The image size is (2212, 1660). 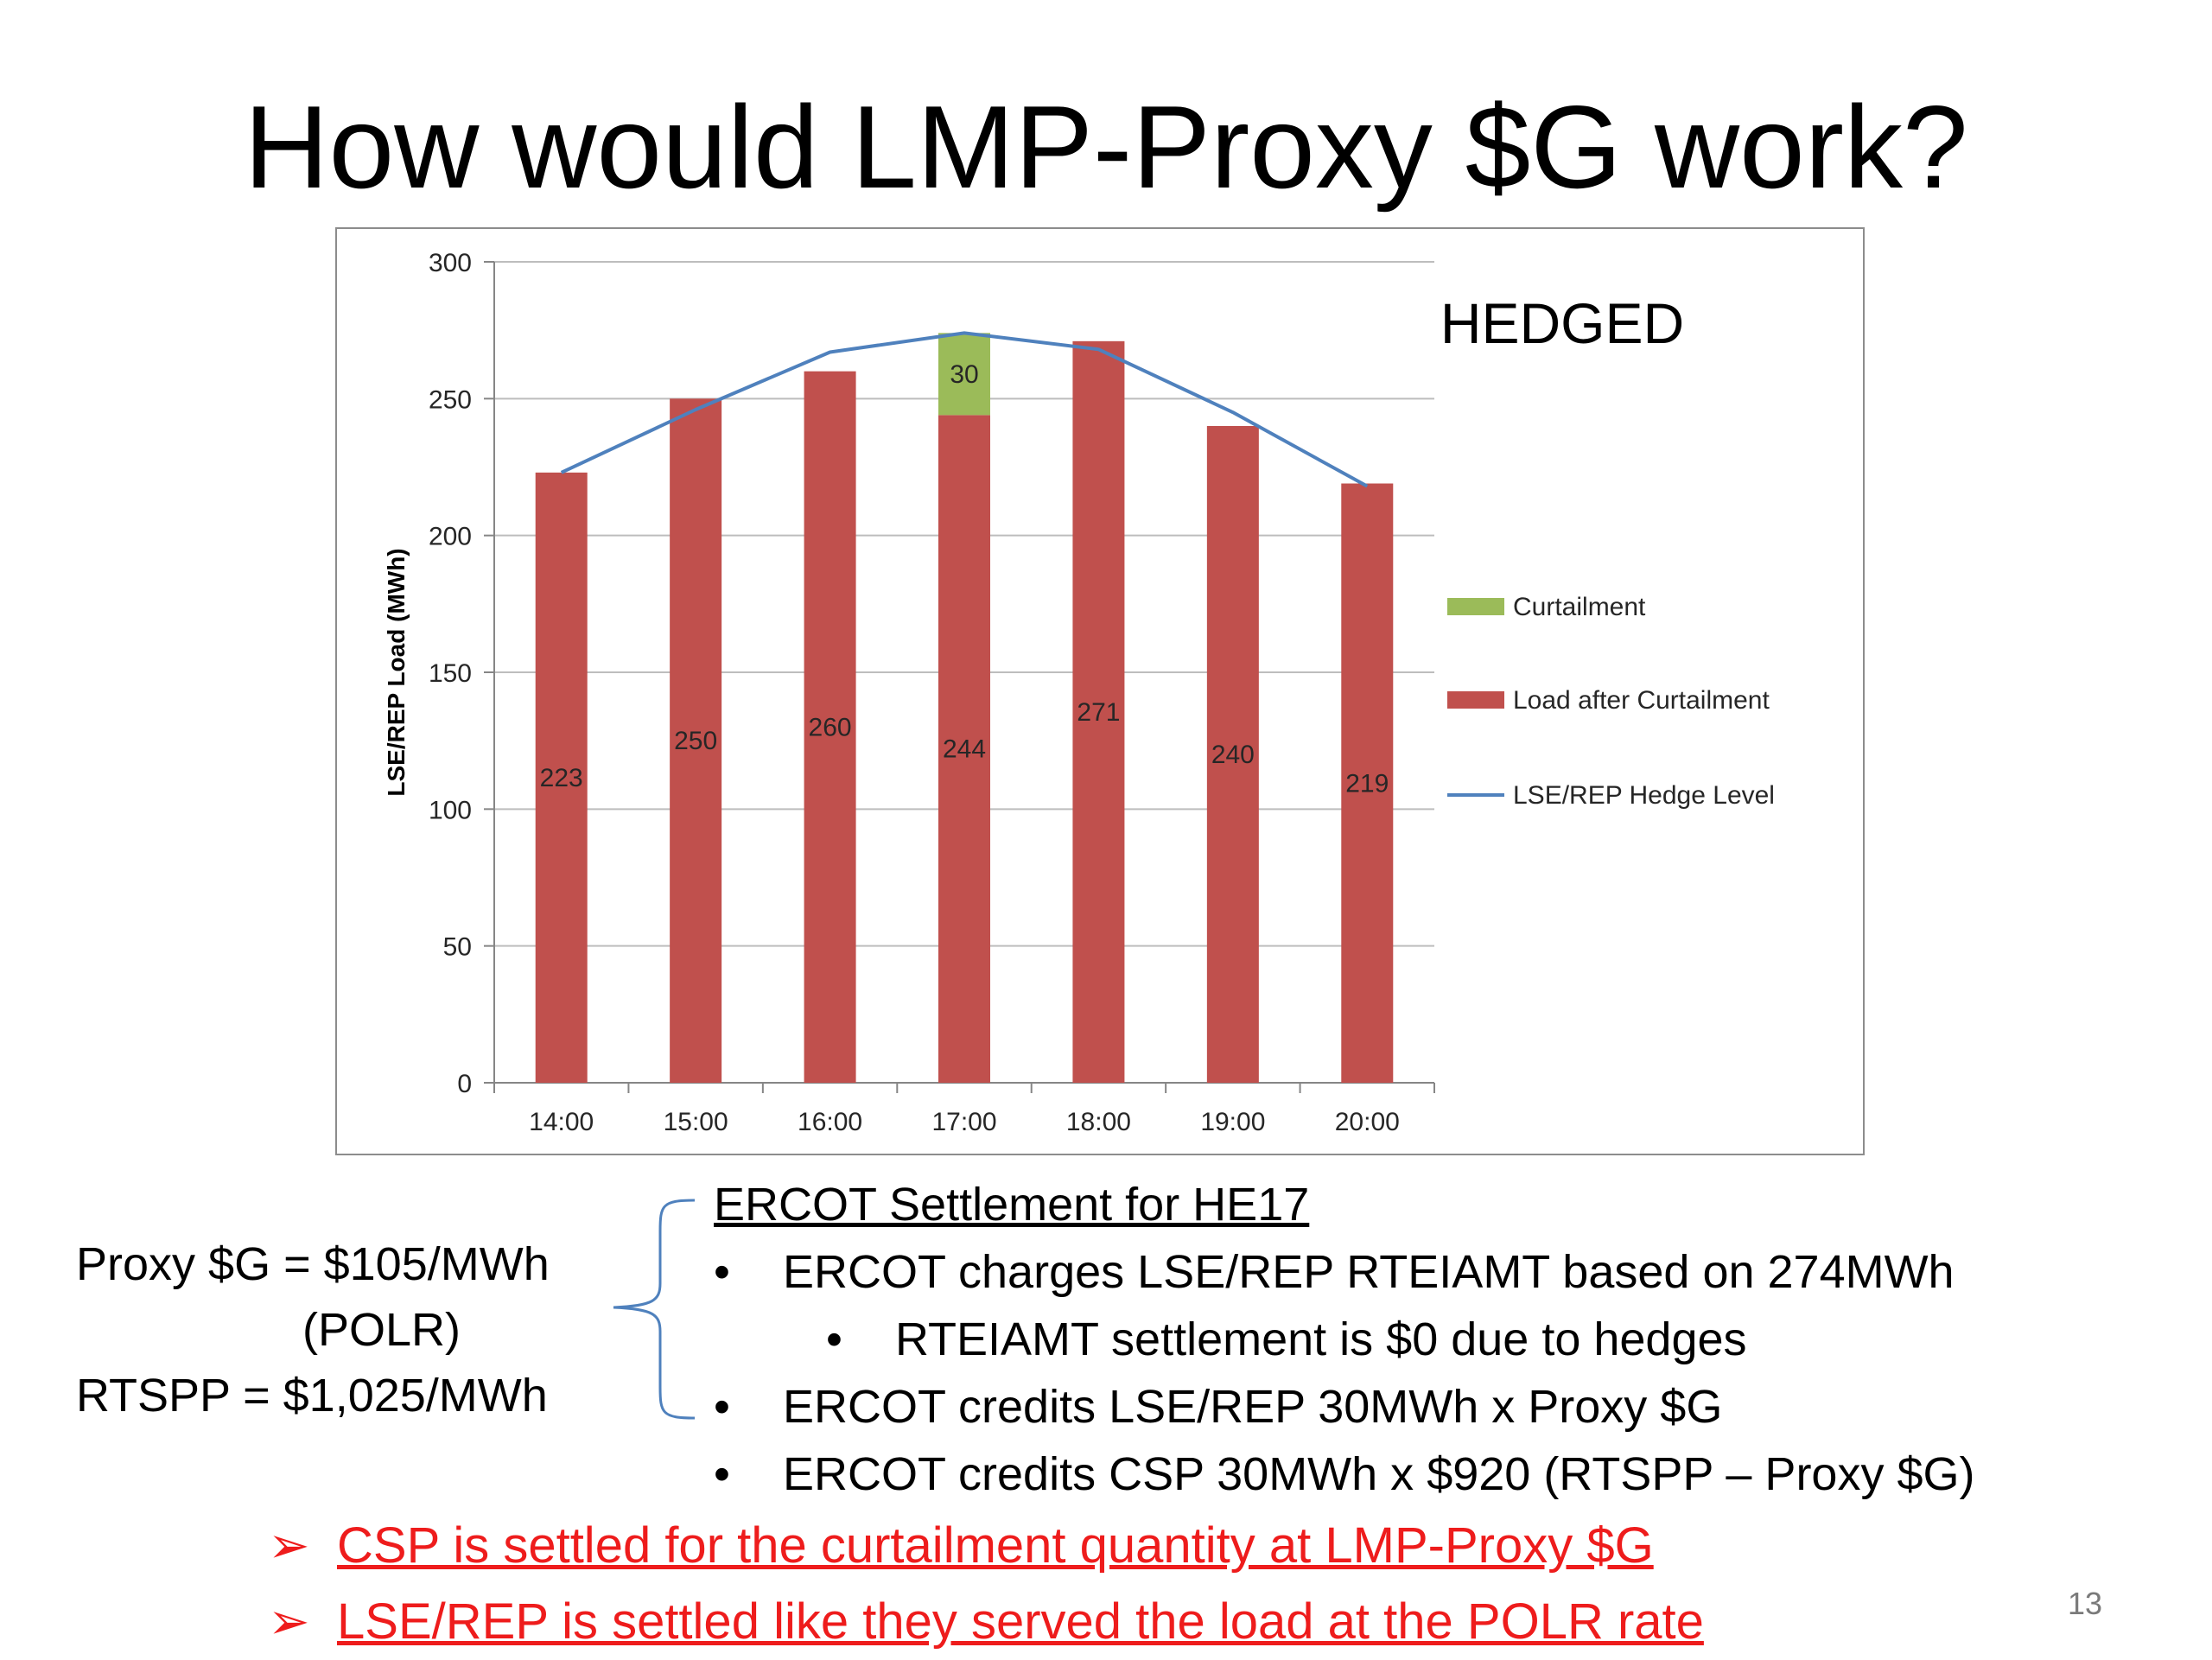 What do you see at coordinates (457, 947) in the screenshot?
I see `y-tick-label: 50` at bounding box center [457, 947].